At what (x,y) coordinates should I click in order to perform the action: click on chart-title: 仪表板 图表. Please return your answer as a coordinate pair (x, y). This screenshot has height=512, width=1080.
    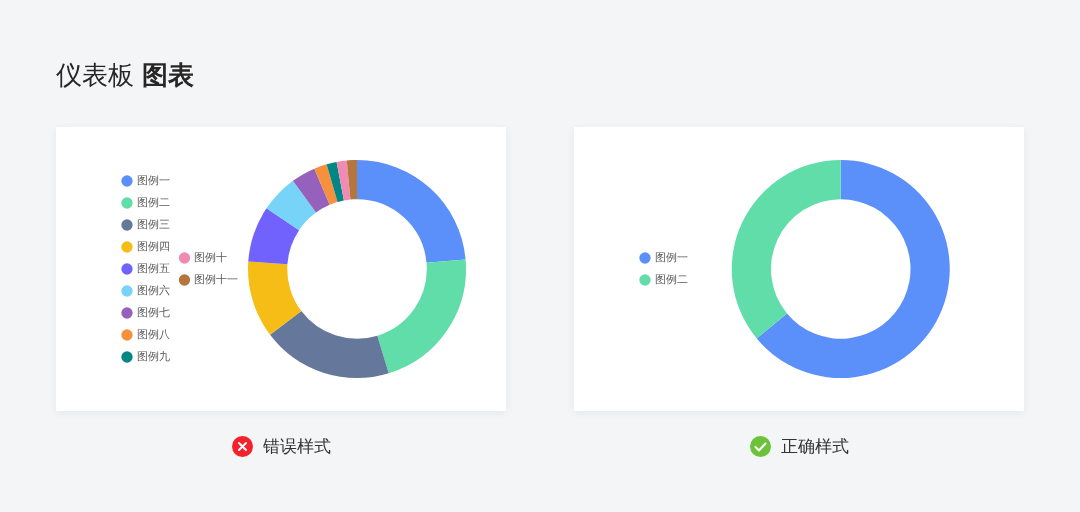
    Looking at the image, I should click on (125, 75).